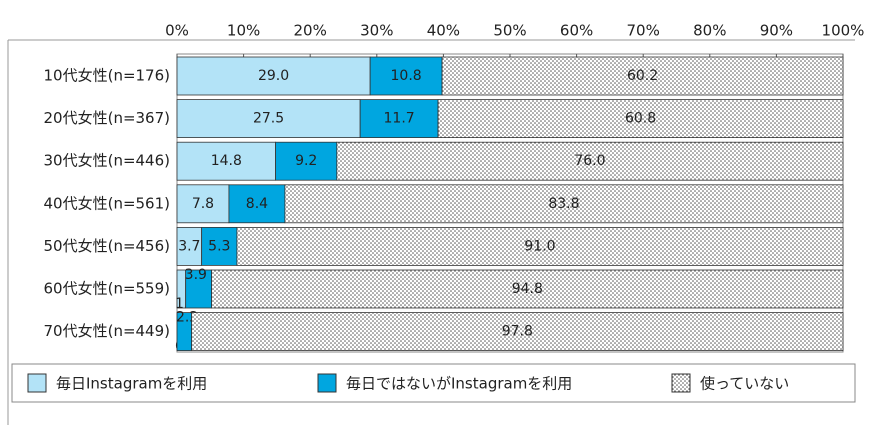 The image size is (869, 427). Describe the element at coordinates (107, 76) in the screenshot. I see `category-label: 10代女性(n=176)` at that location.